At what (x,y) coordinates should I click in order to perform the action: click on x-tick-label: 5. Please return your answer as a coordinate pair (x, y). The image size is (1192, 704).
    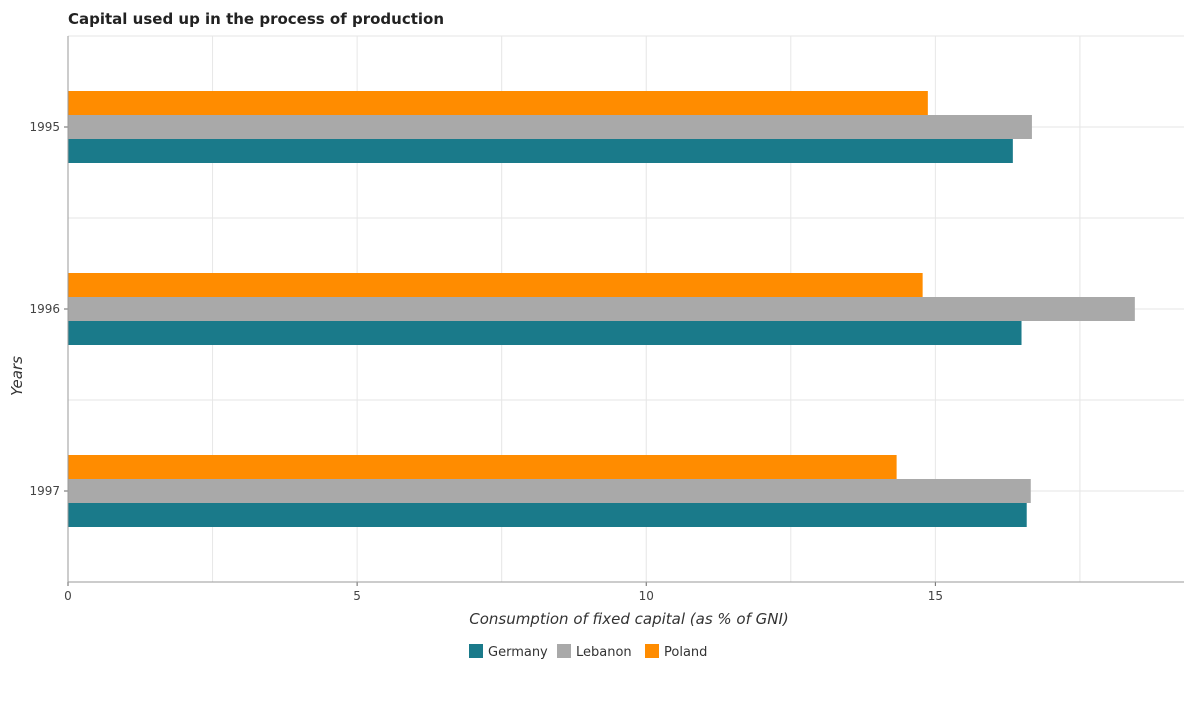
    Looking at the image, I should click on (357, 596).